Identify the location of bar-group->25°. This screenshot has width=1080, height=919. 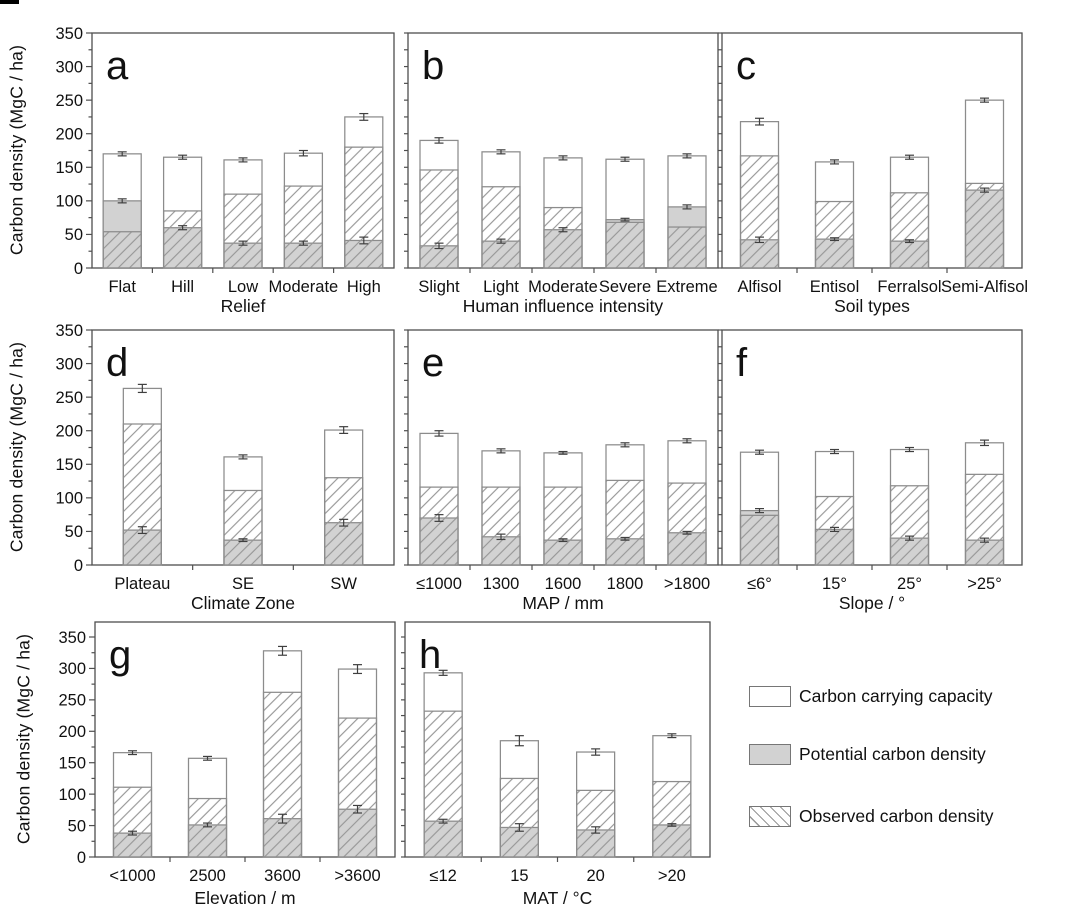
(984, 502).